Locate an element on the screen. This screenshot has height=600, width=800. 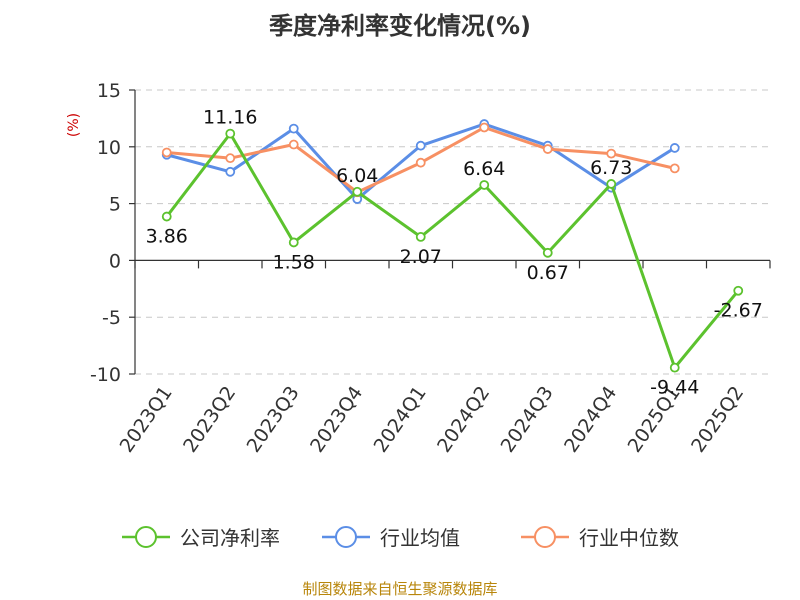
x-tick-label: 2023Q4 is located at coordinates (336, 419).